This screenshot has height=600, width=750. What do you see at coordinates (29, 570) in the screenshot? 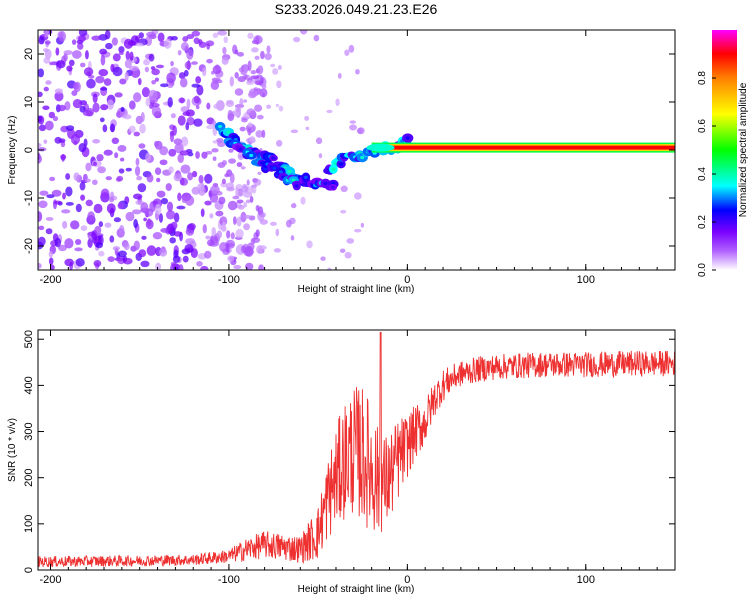
I see `y-tick-label: 0` at bounding box center [29, 570].